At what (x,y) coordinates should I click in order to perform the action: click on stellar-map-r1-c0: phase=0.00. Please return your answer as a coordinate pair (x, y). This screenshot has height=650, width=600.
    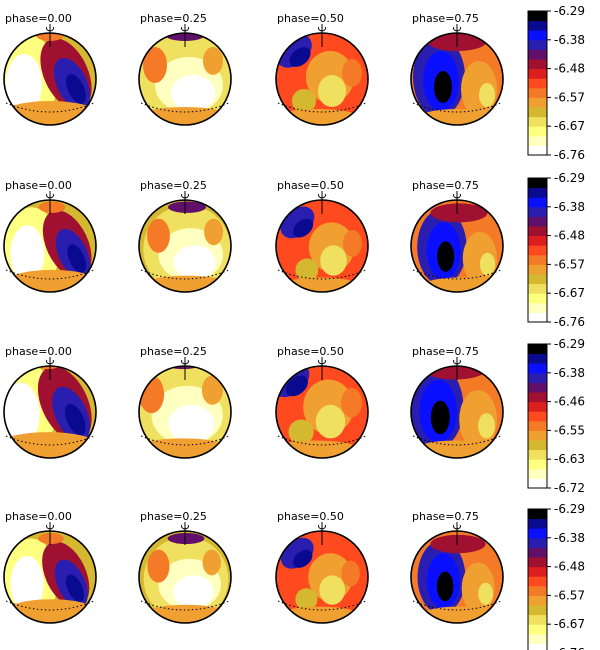
    Looking at the image, I should click on (50, 236).